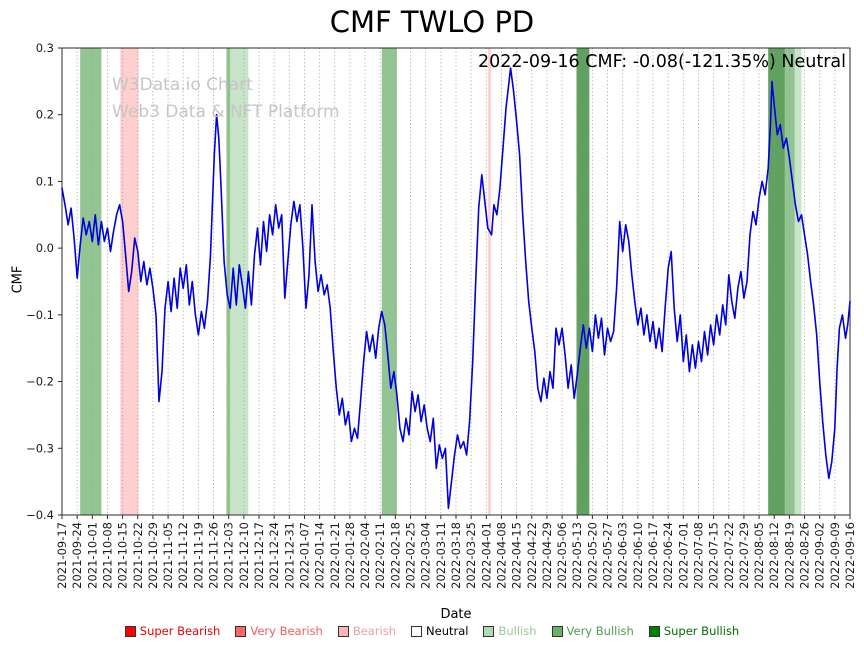 The width and height of the screenshot is (864, 646). What do you see at coordinates (244, 555) in the screenshot?
I see `x-tick-label: 2021-12-10` at bounding box center [244, 555].